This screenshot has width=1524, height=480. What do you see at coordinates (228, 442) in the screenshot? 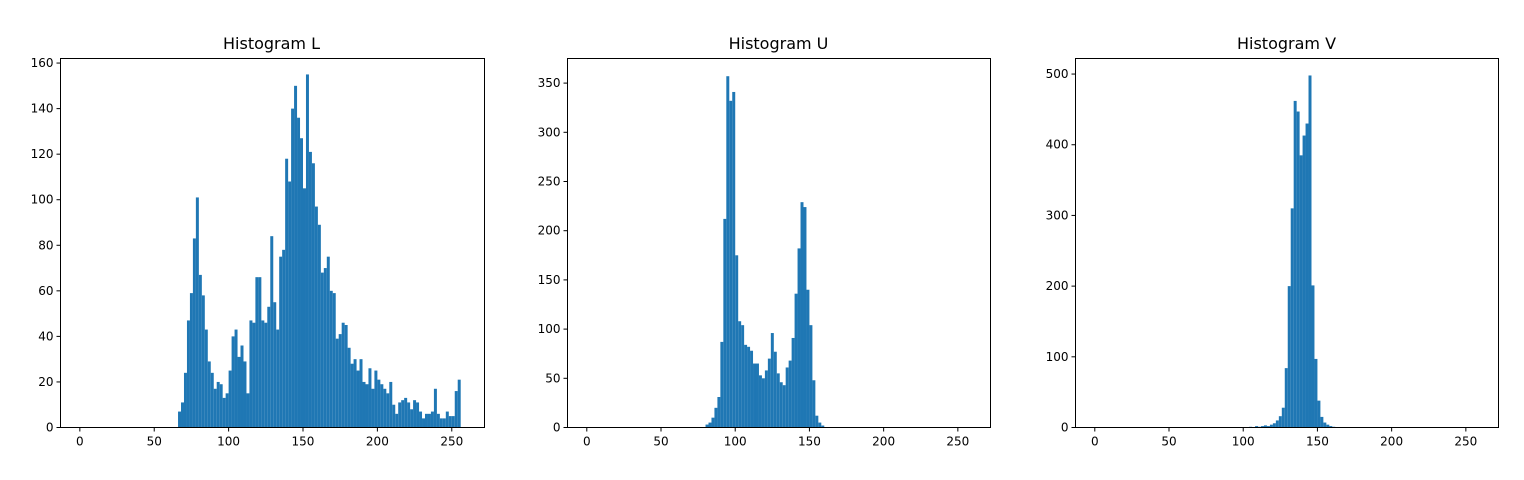
I see `histogram-l-x-tick-label-2: 100` at bounding box center [228, 442].